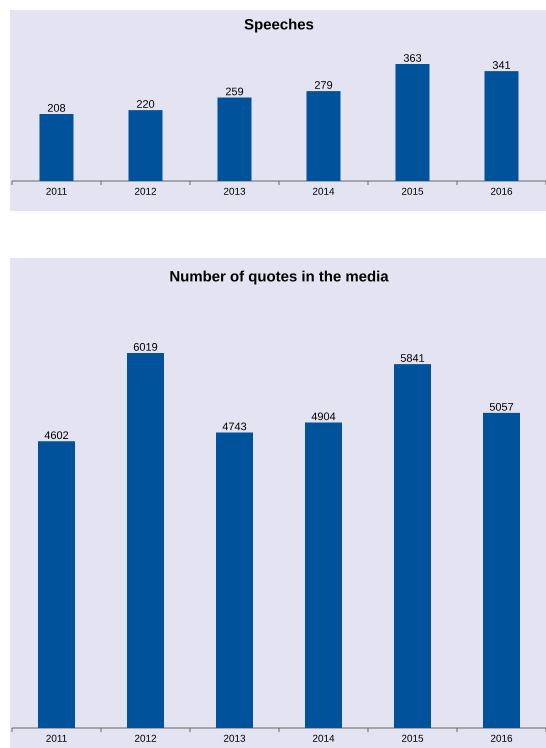 This screenshot has height=748, width=546. Describe the element at coordinates (145, 104) in the screenshot. I see `data-label: 220` at that location.